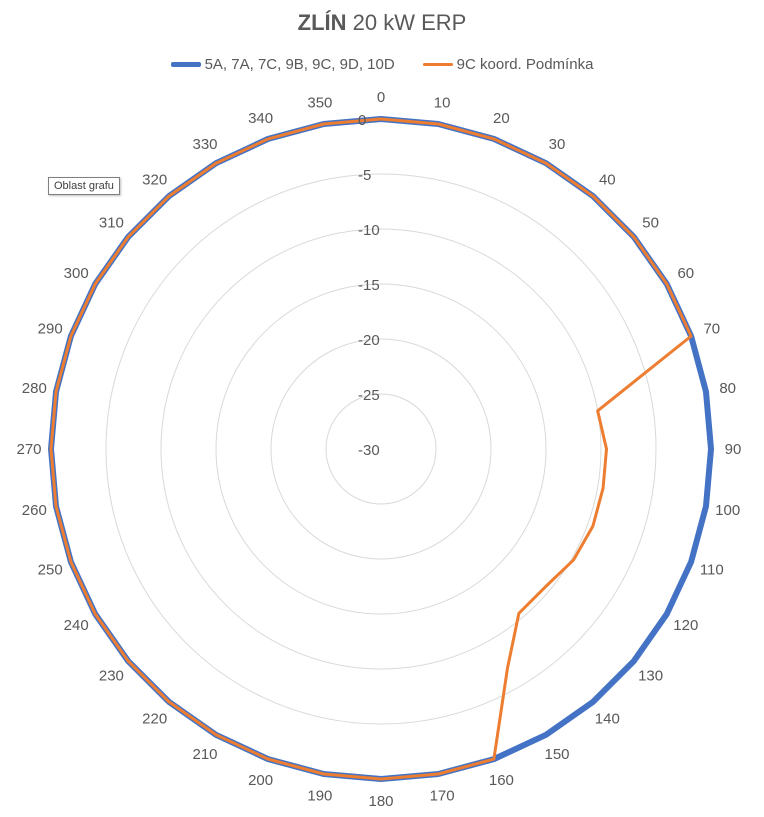 The width and height of the screenshot is (764, 817). I want to click on angle-tick-label: 320, so click(154, 179).